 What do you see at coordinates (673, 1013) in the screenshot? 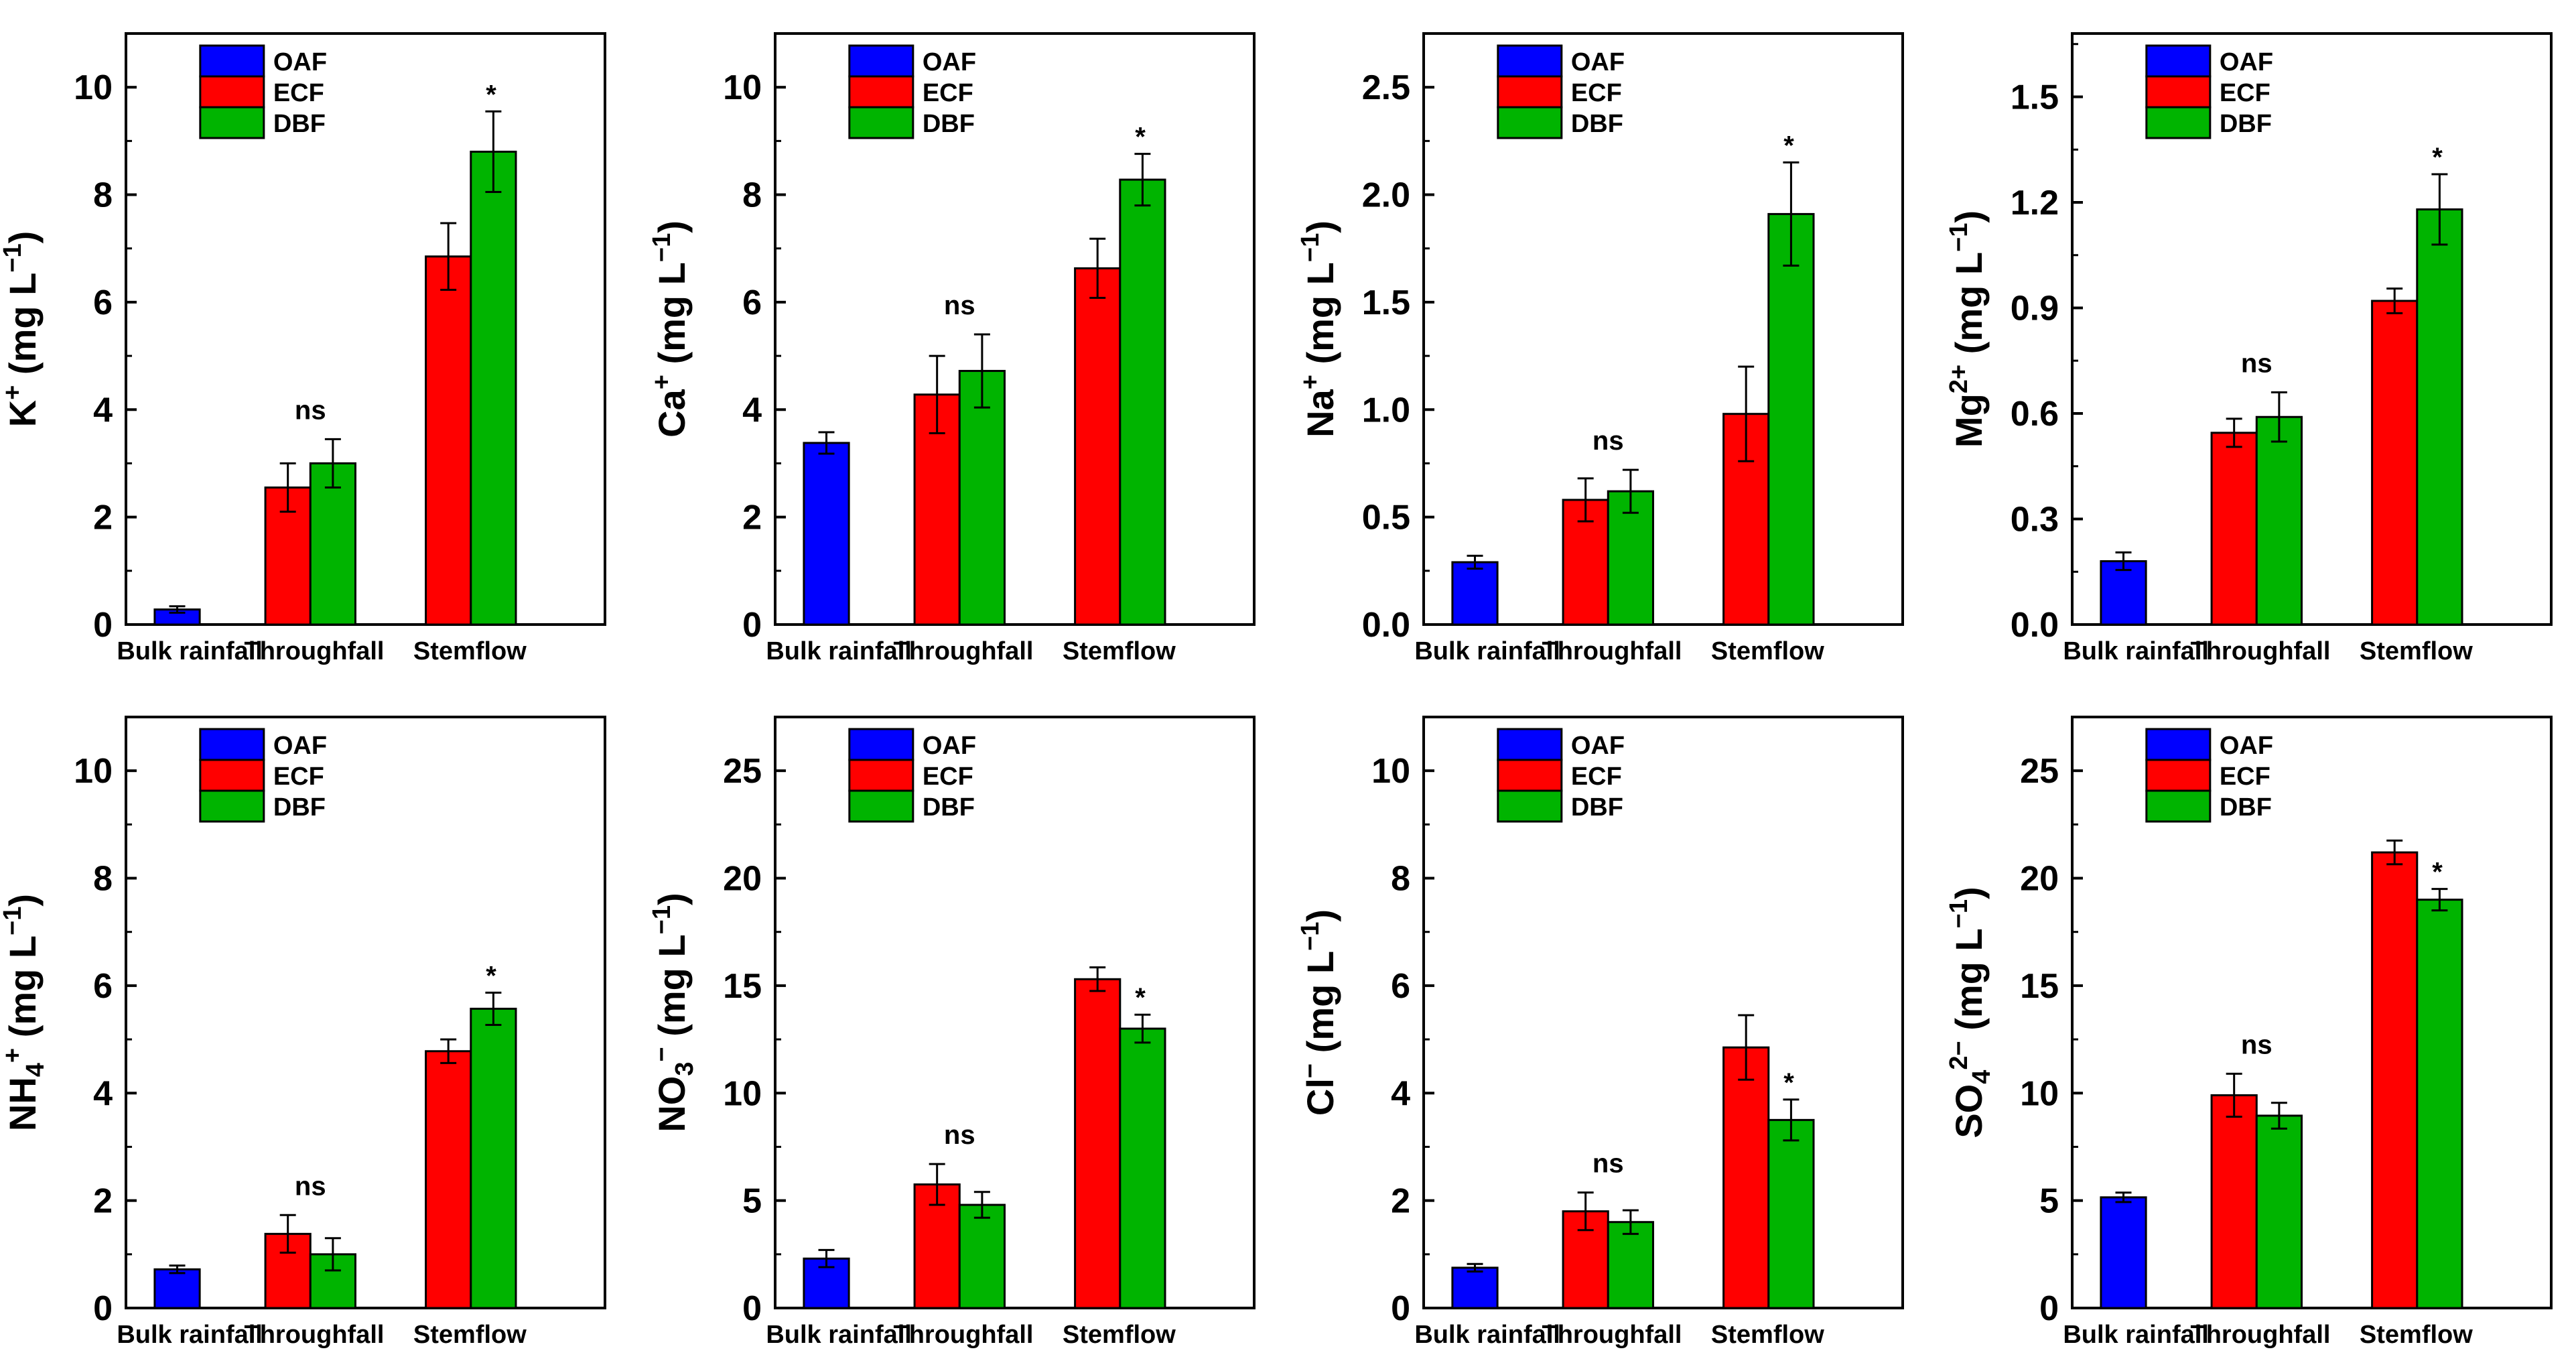
I see `y-axis-label: NO3− (mg L−1)` at bounding box center [673, 1013].